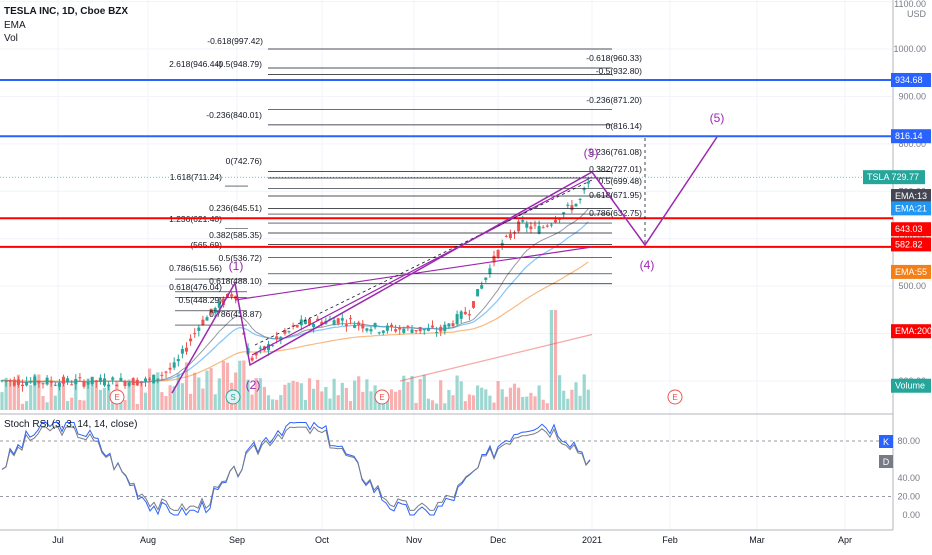  I want to click on fib-label: -0.618(960.33), so click(614, 58).